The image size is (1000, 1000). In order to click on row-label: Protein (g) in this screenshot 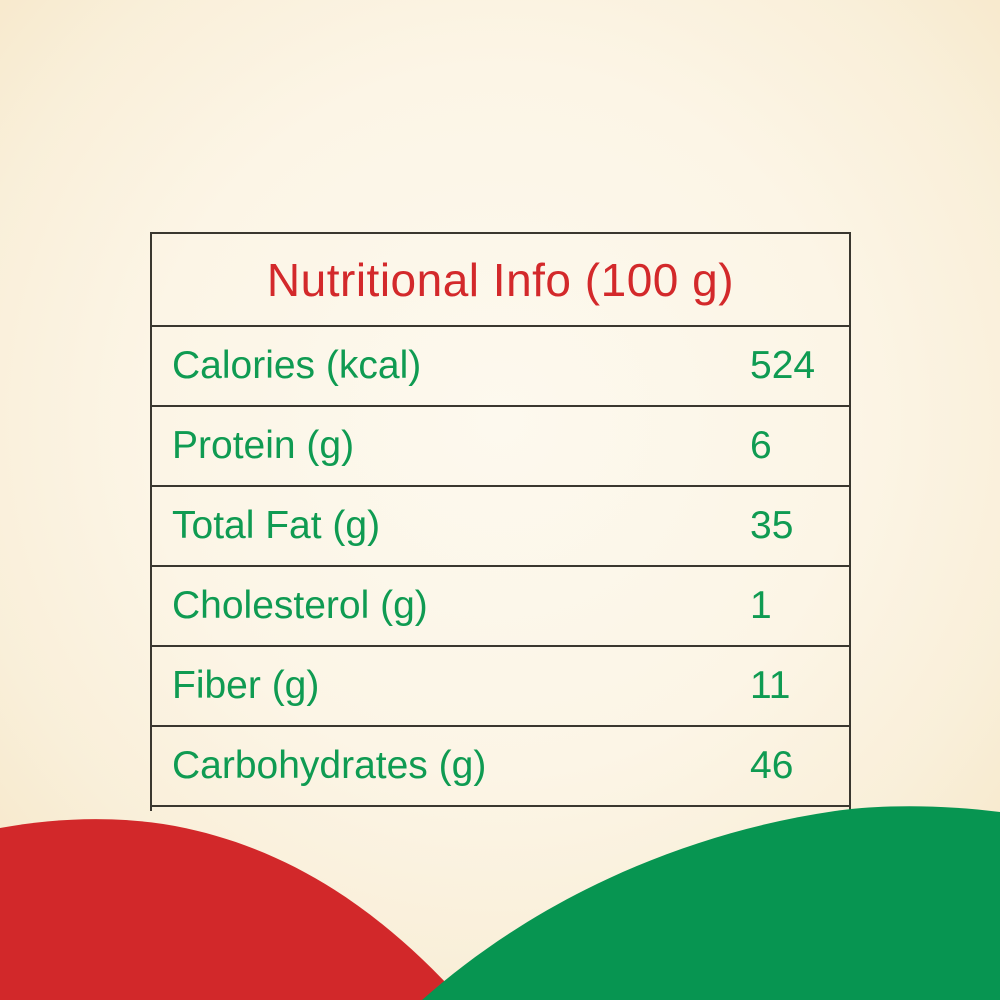, I will do `click(263, 445)`.